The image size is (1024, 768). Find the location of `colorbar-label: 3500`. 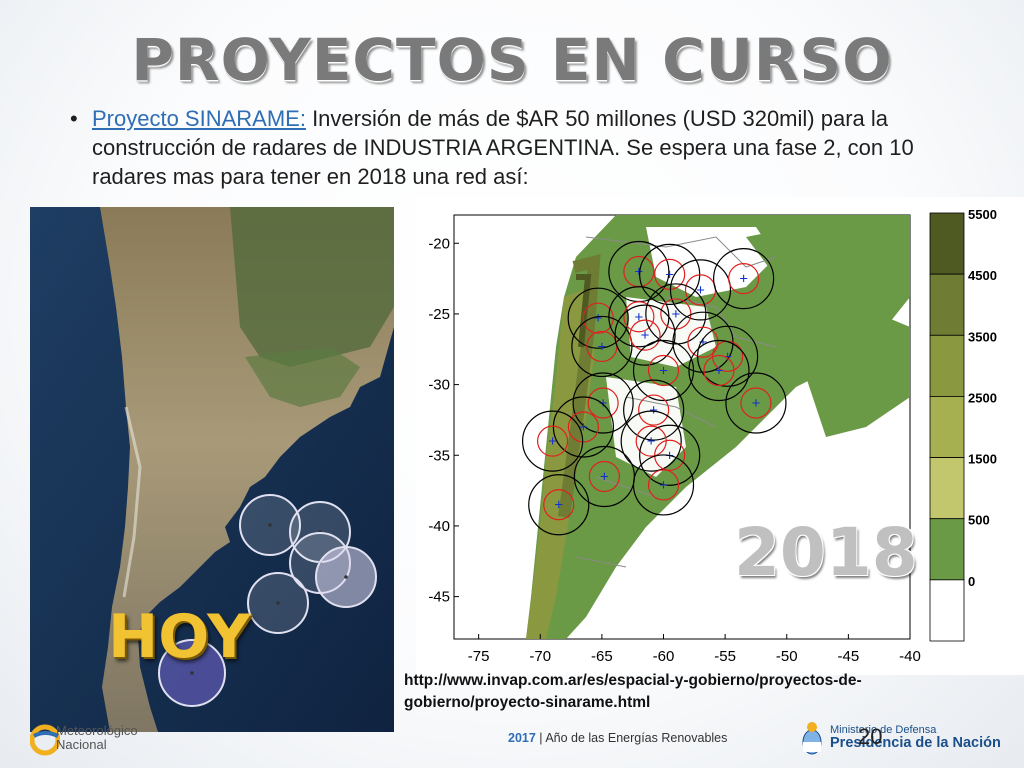

colorbar-label: 3500 is located at coordinates (982, 336).